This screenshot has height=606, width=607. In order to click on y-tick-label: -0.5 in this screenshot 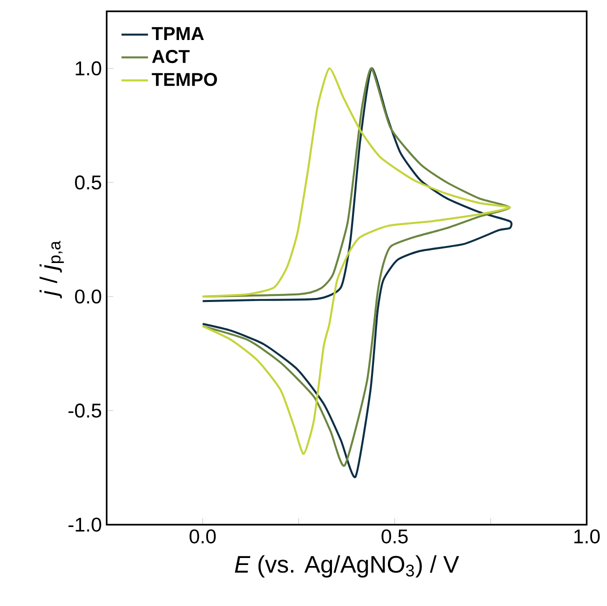, I will do `click(85, 411)`.